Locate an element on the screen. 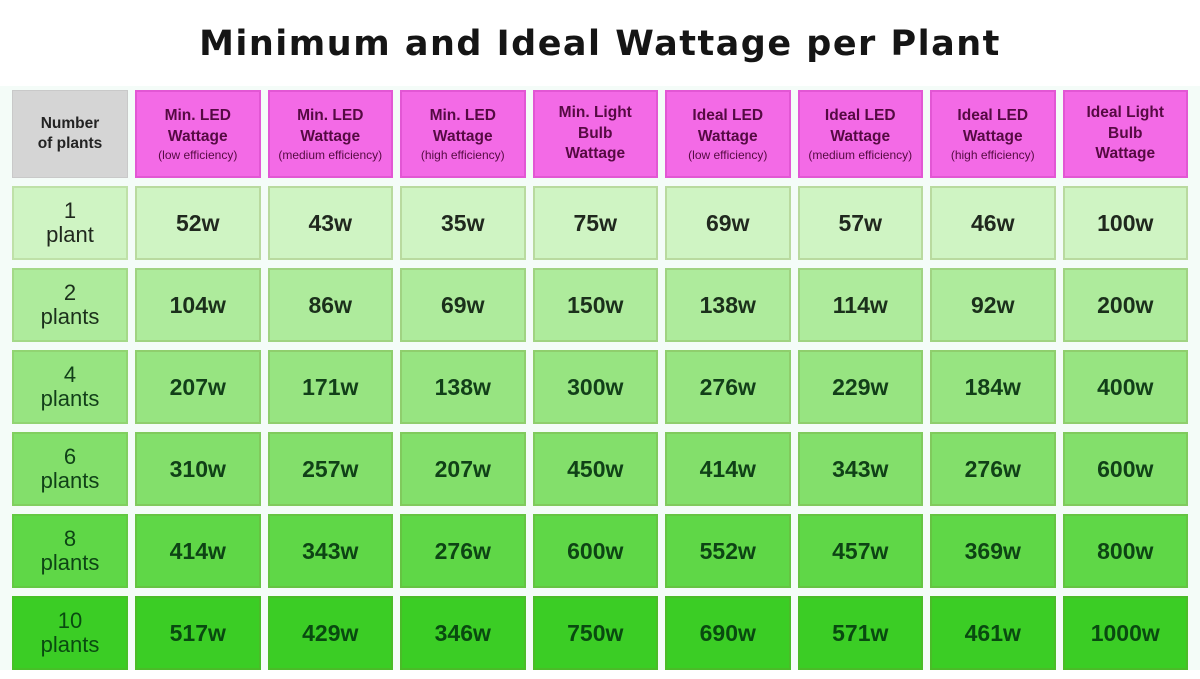 The image size is (1200, 679). wattage-cell-r4-c6: 343w is located at coordinates (860, 469).